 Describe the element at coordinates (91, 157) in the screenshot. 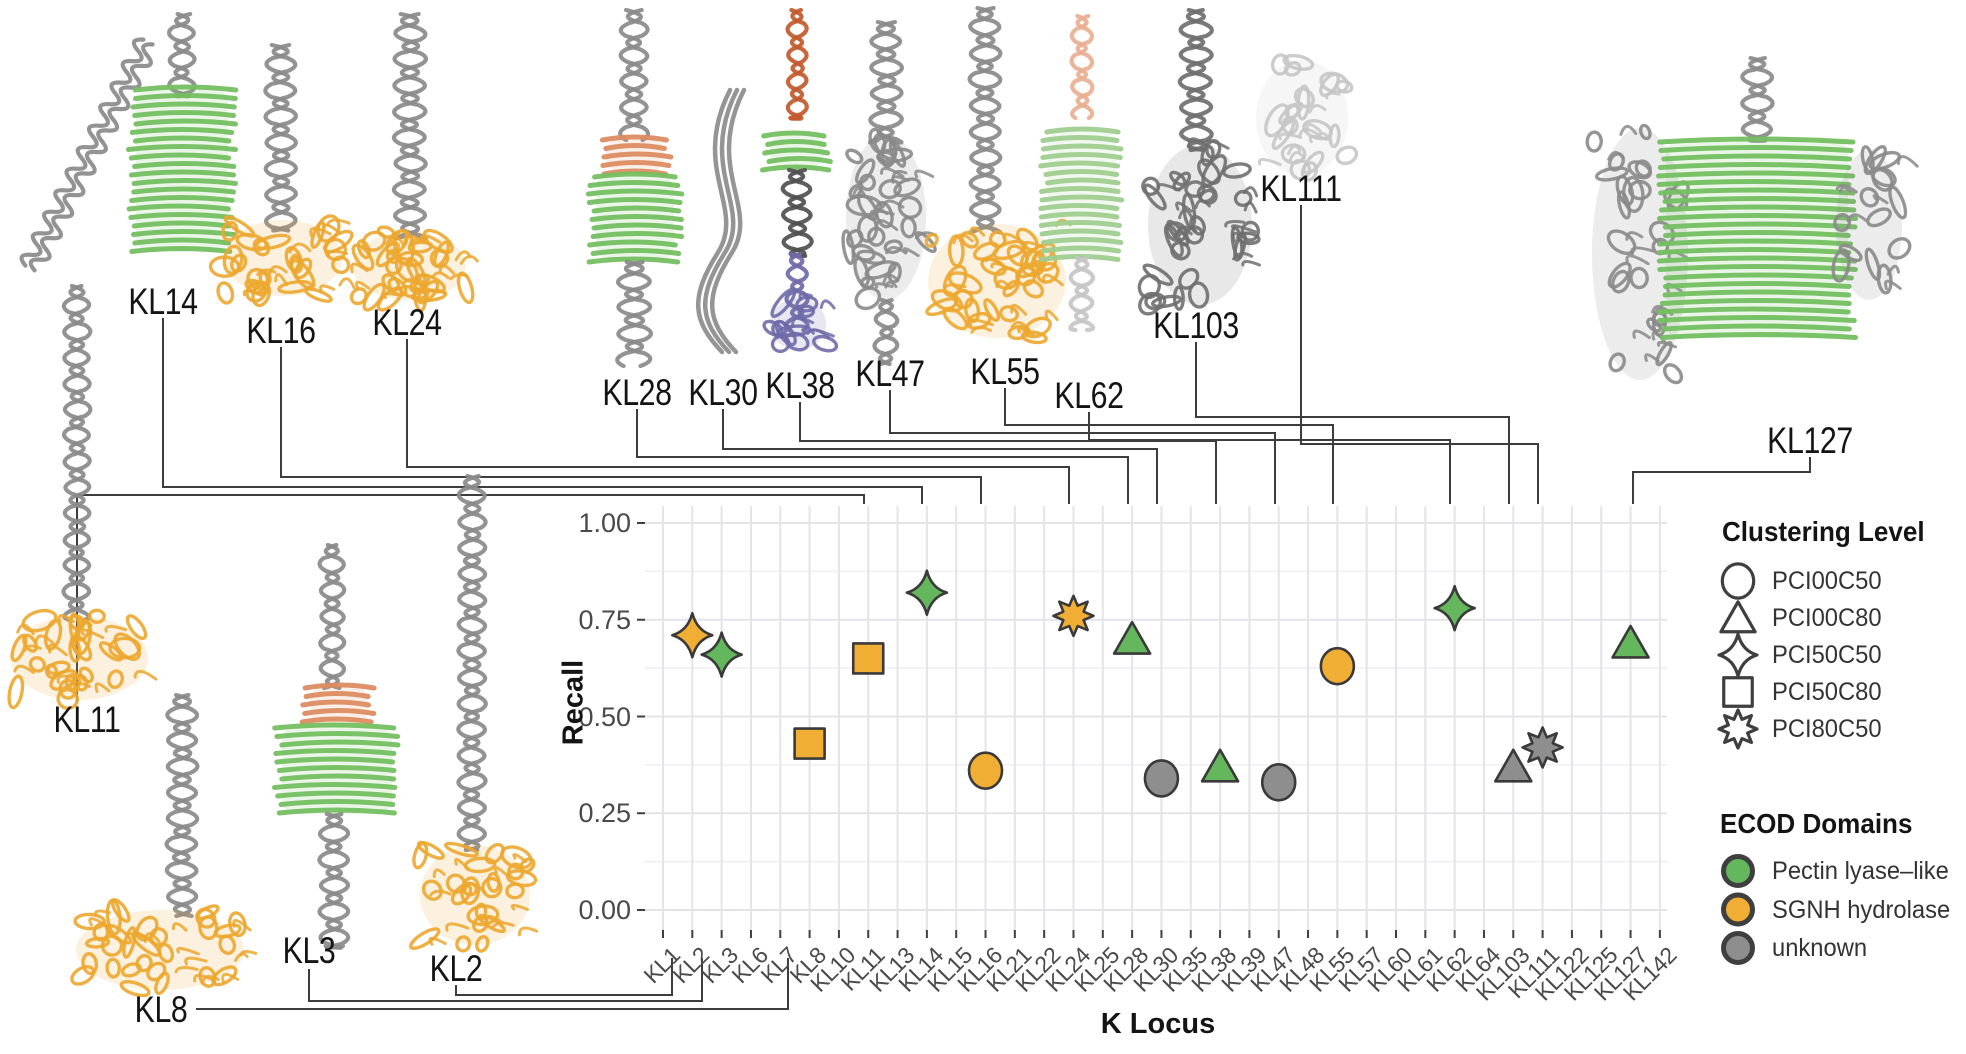

I see `ribbon-arm` at that location.